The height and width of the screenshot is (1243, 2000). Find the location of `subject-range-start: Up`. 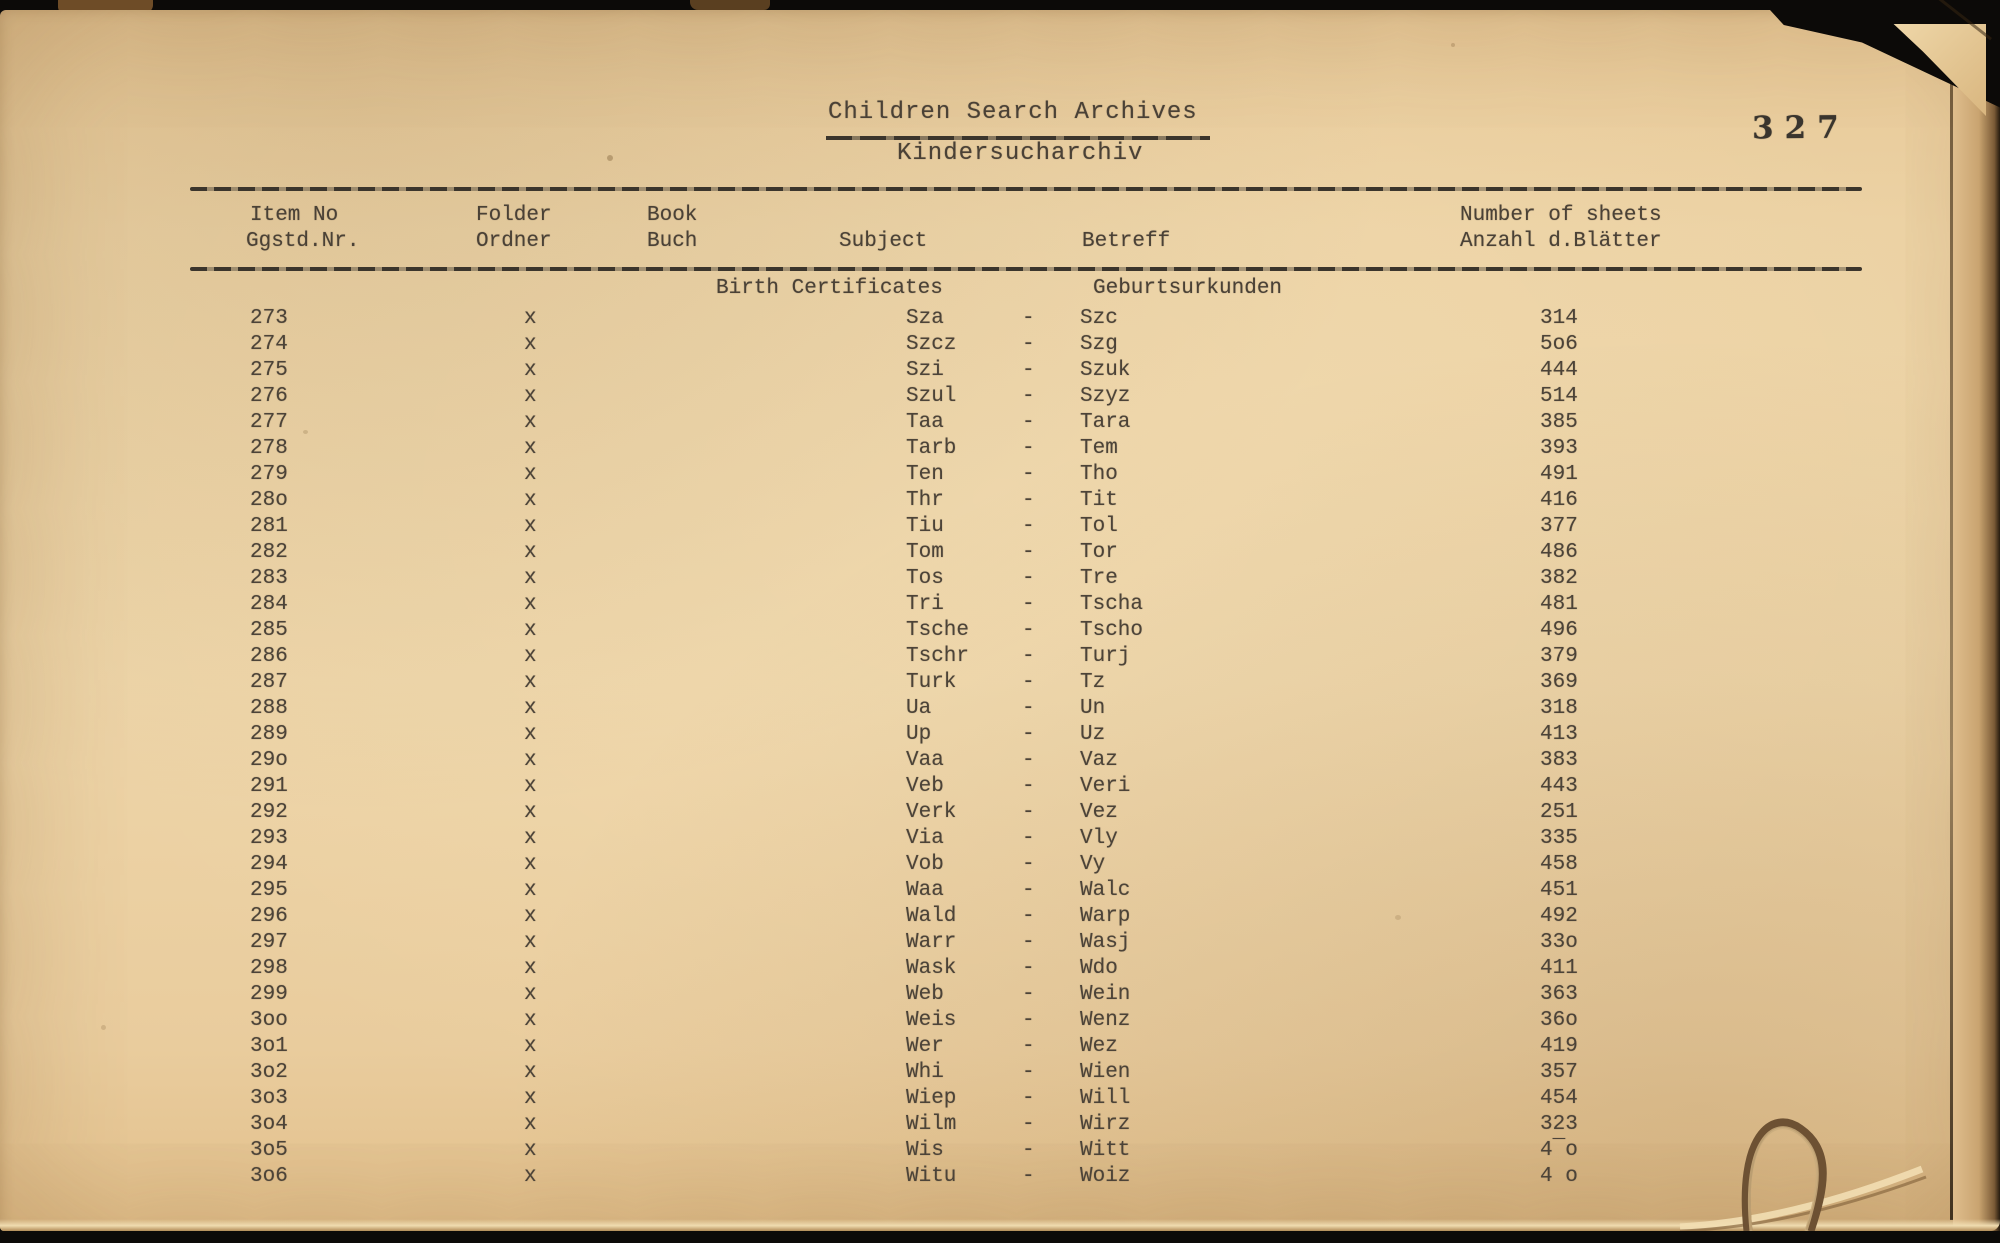

subject-range-start: Up is located at coordinates (919, 734).